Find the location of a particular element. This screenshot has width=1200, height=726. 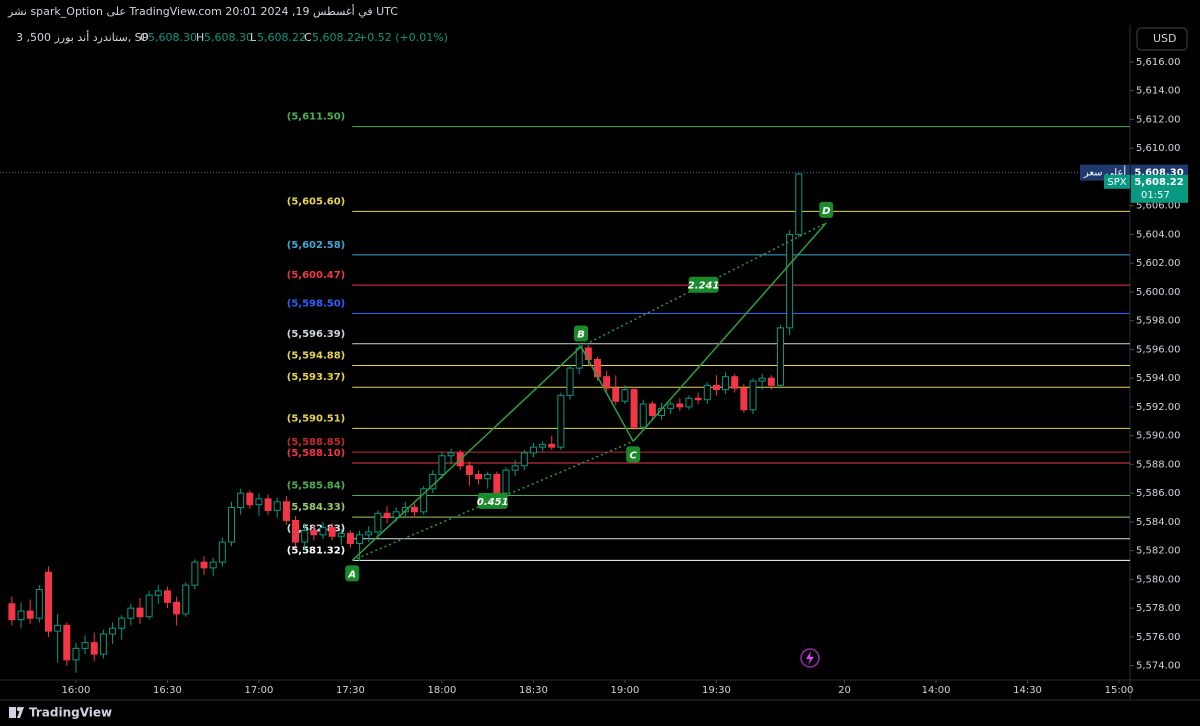

y-tick-label: 5,594.00 is located at coordinates (1158, 378).